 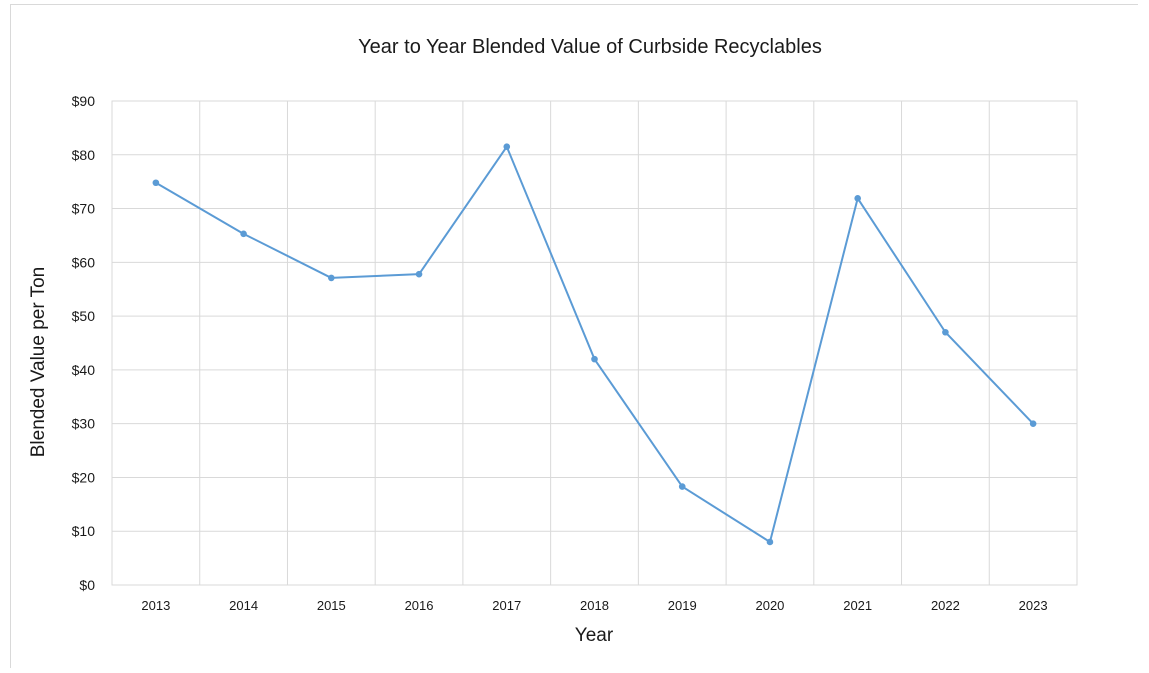 I want to click on y-tick-label: $20, so click(x=84, y=477).